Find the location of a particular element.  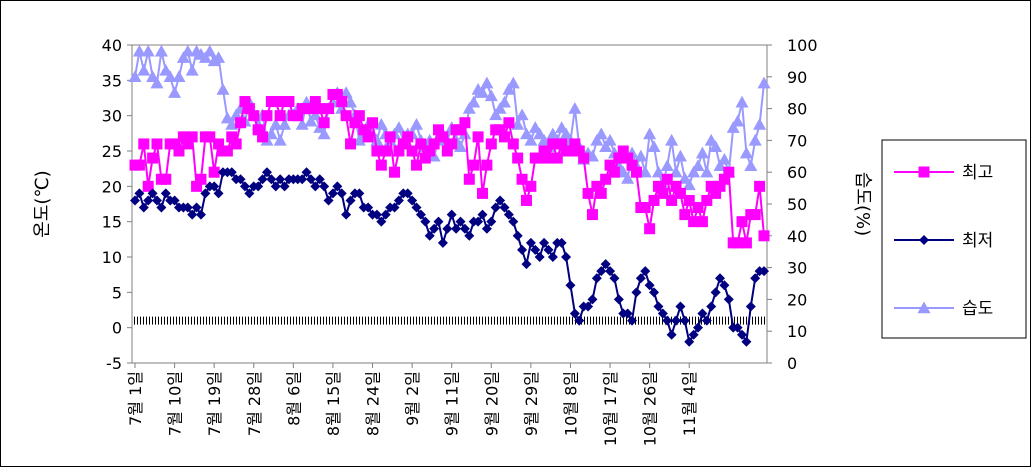

right-tick-label: 10 is located at coordinates (797, 331).